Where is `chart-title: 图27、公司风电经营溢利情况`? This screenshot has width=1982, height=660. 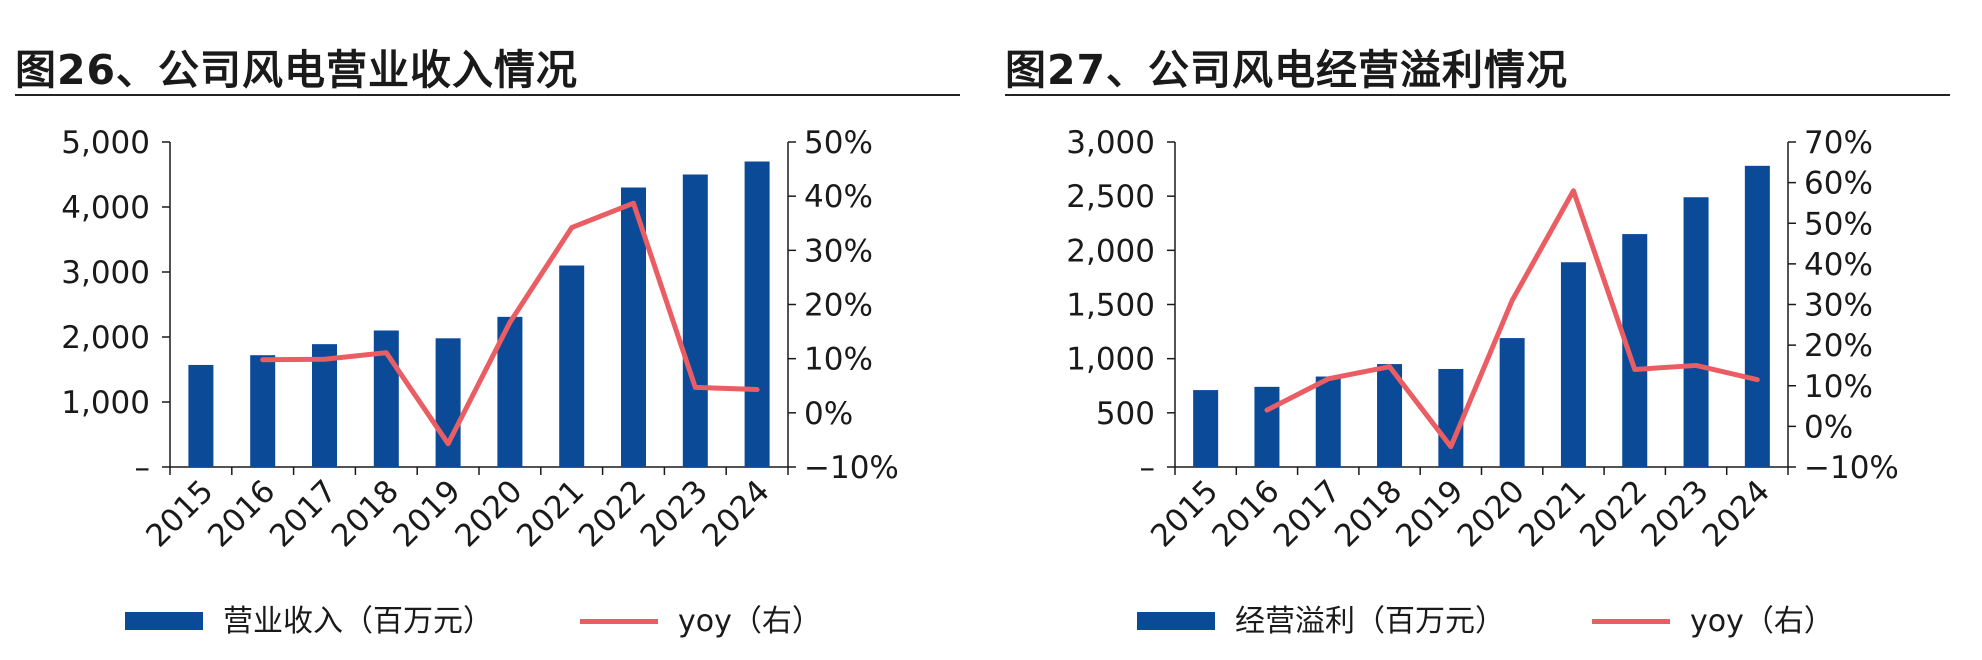 chart-title: 图27、公司风电经营溢利情况 is located at coordinates (1287, 70).